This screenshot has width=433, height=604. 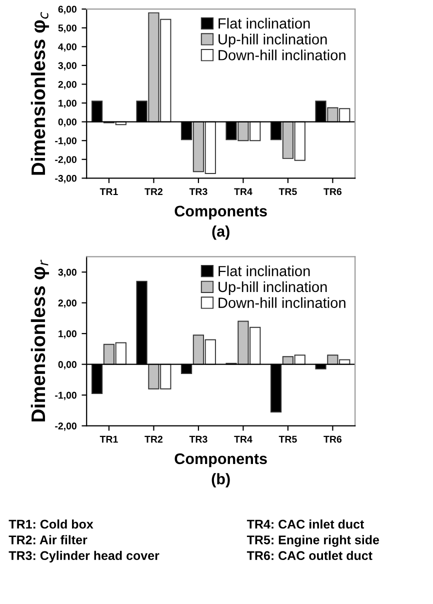 What do you see at coordinates (67, 47) in the screenshot?
I see `y-tick-label: 4,00` at bounding box center [67, 47].